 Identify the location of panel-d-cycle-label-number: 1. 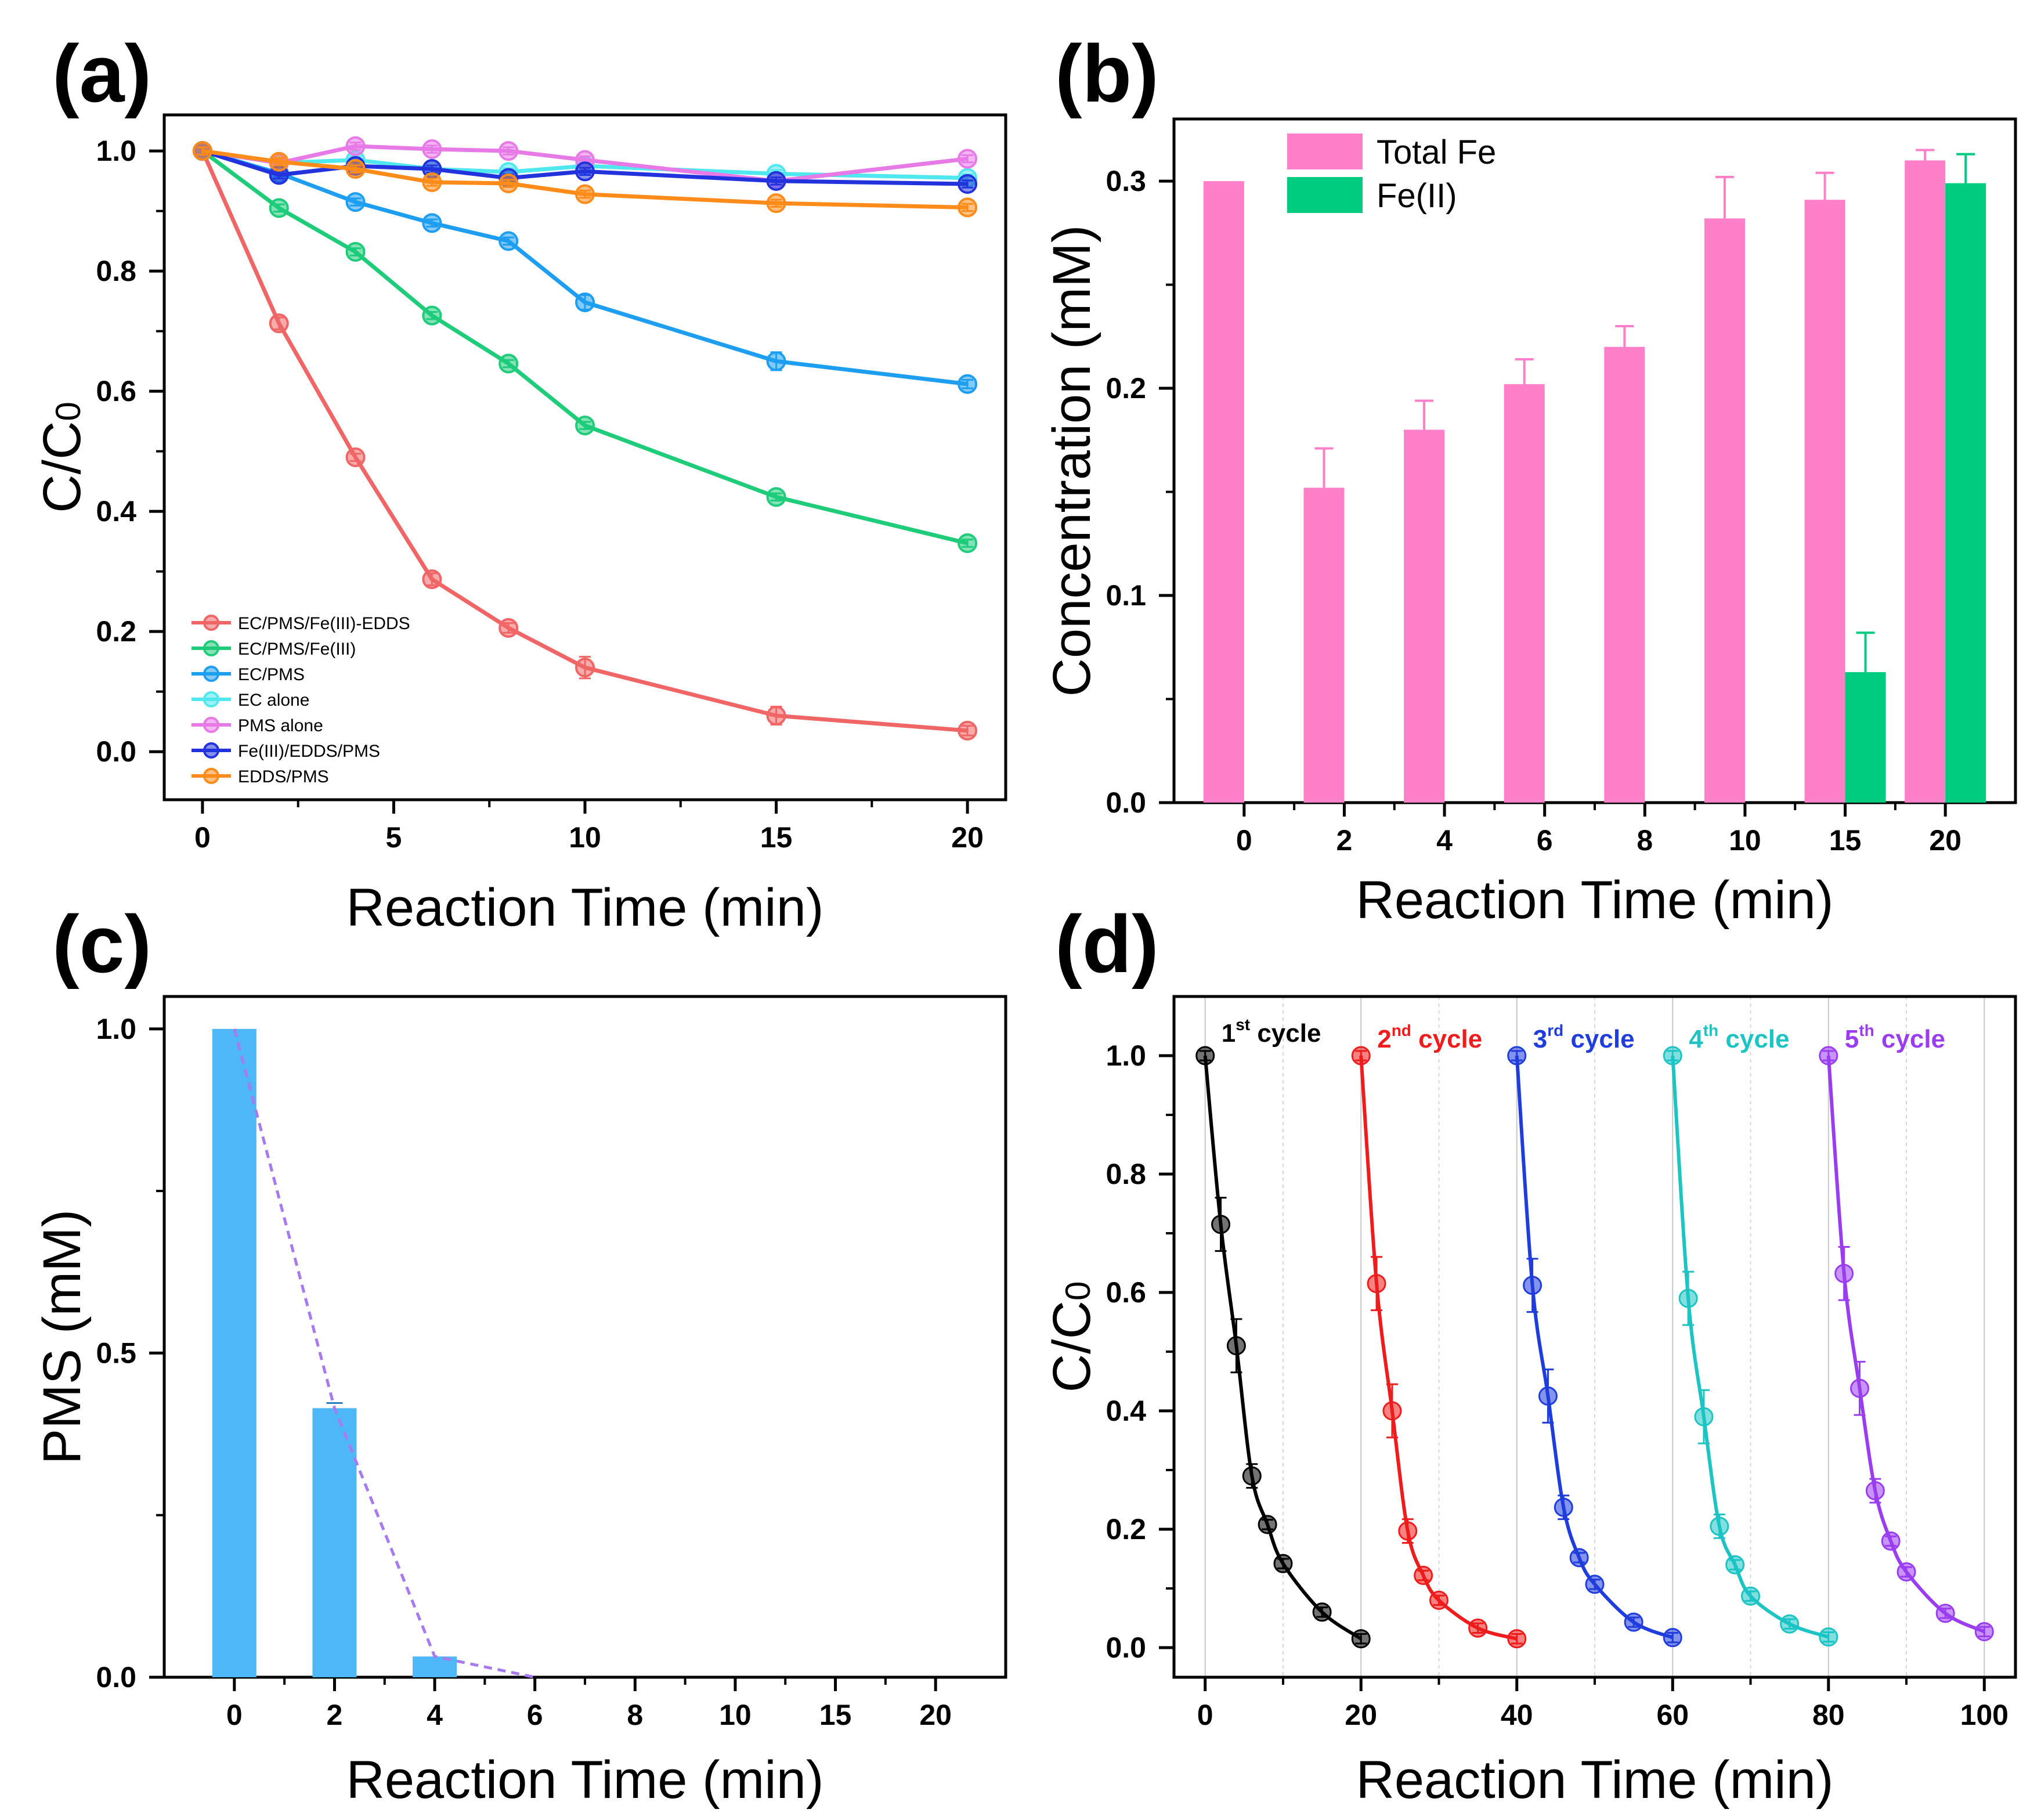
(1229, 1034).